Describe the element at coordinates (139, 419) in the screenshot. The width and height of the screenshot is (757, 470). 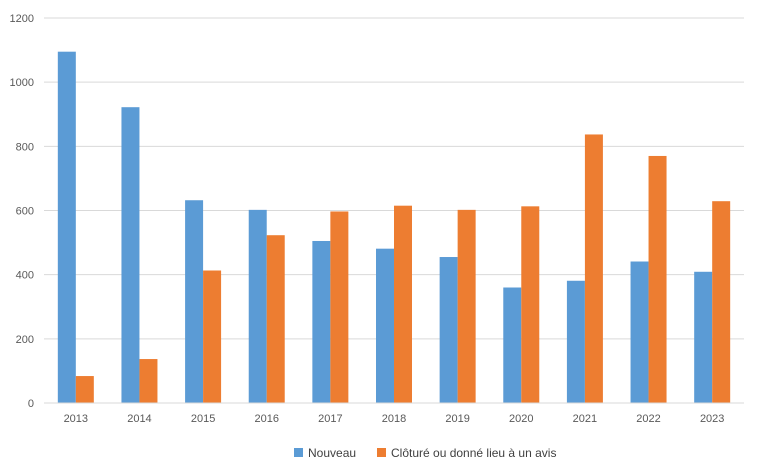
I see `x-tick-label: 2014` at that location.